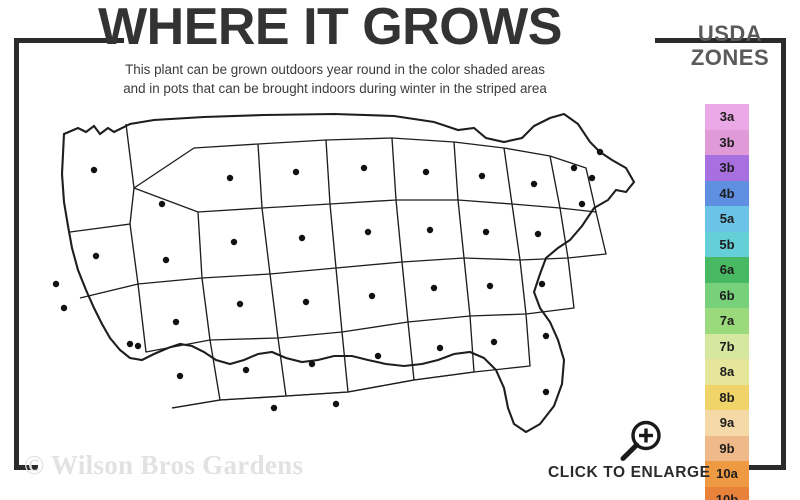 The image size is (800, 500). Describe the element at coordinates (164, 465) in the screenshot. I see `watermark: © Wilson Bros Gardens` at that location.